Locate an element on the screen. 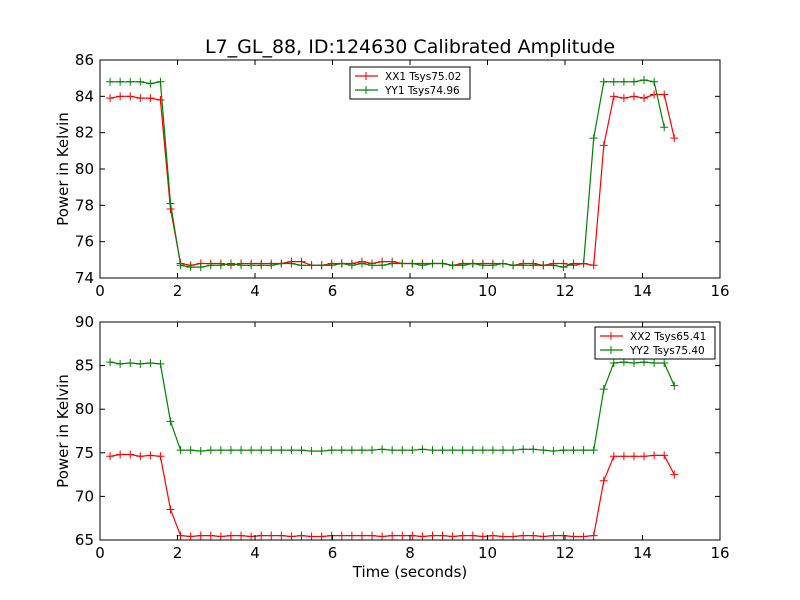  y-tick-label: 85 is located at coordinates (84, 366).